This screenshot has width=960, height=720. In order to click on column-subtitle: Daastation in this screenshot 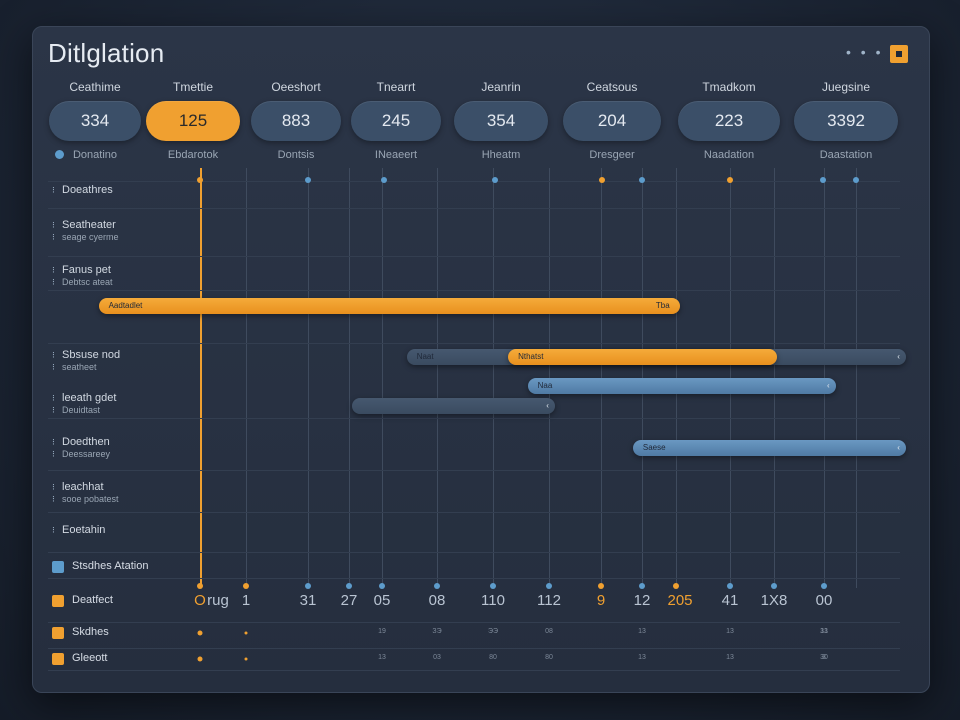, I will do `click(846, 155)`.